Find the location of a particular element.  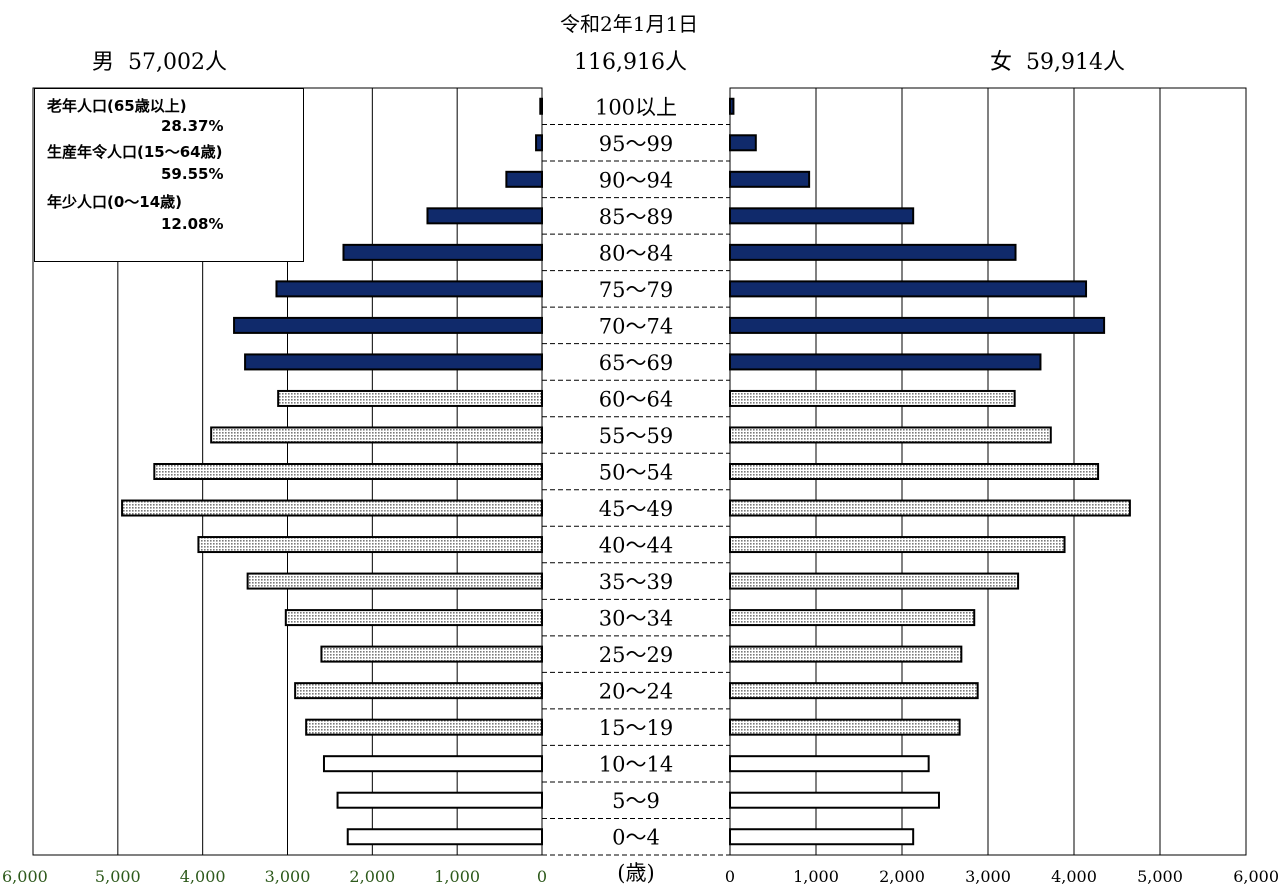

age-category-label: 45～49 is located at coordinates (636, 509).